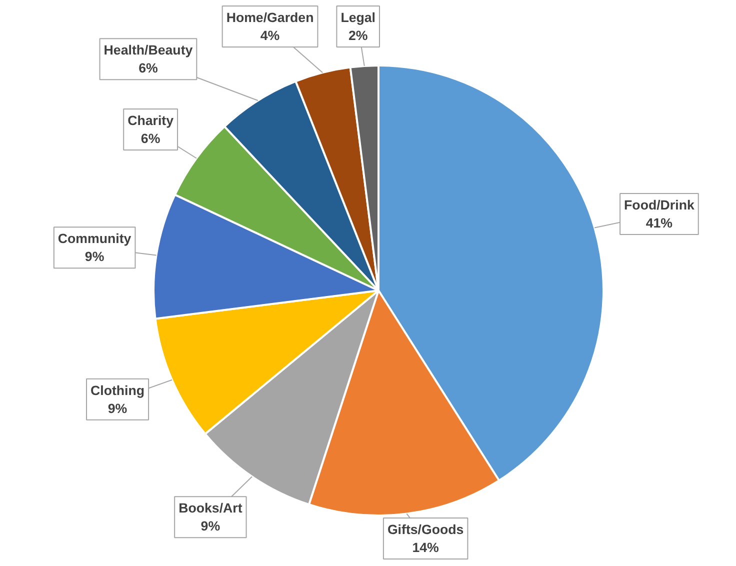  I want to click on slice-label: Gifts/Goods, so click(425, 529).